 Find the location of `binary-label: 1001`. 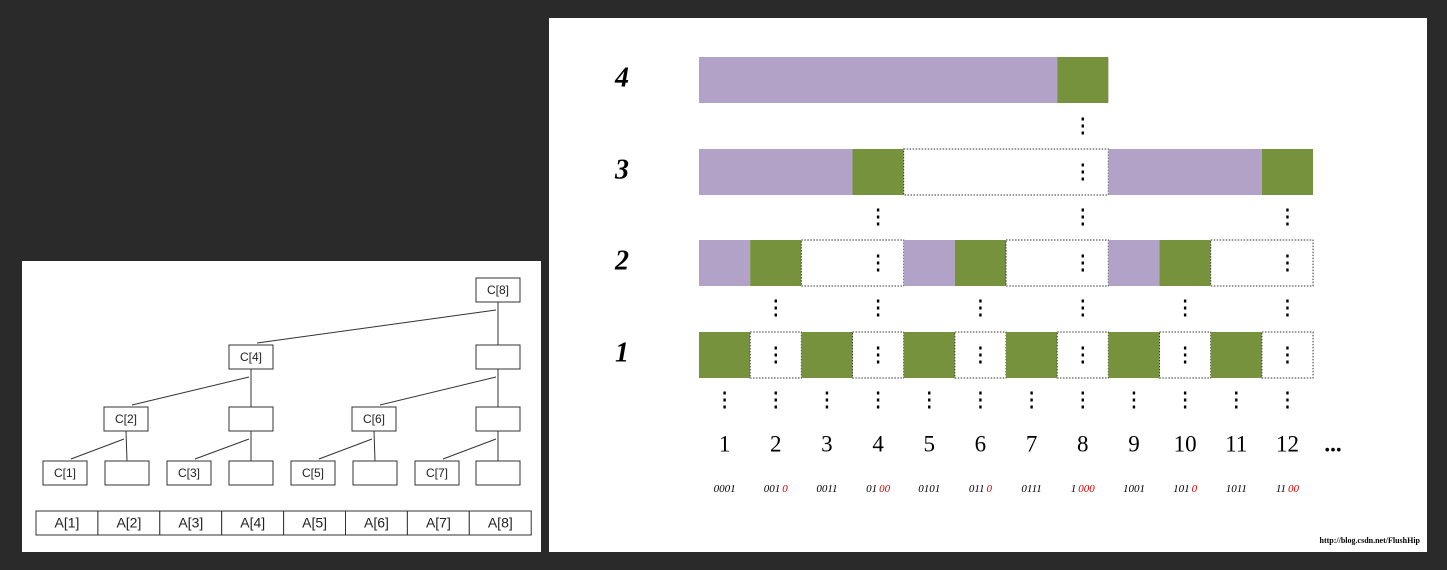

binary-label: 1001 is located at coordinates (1134, 489).